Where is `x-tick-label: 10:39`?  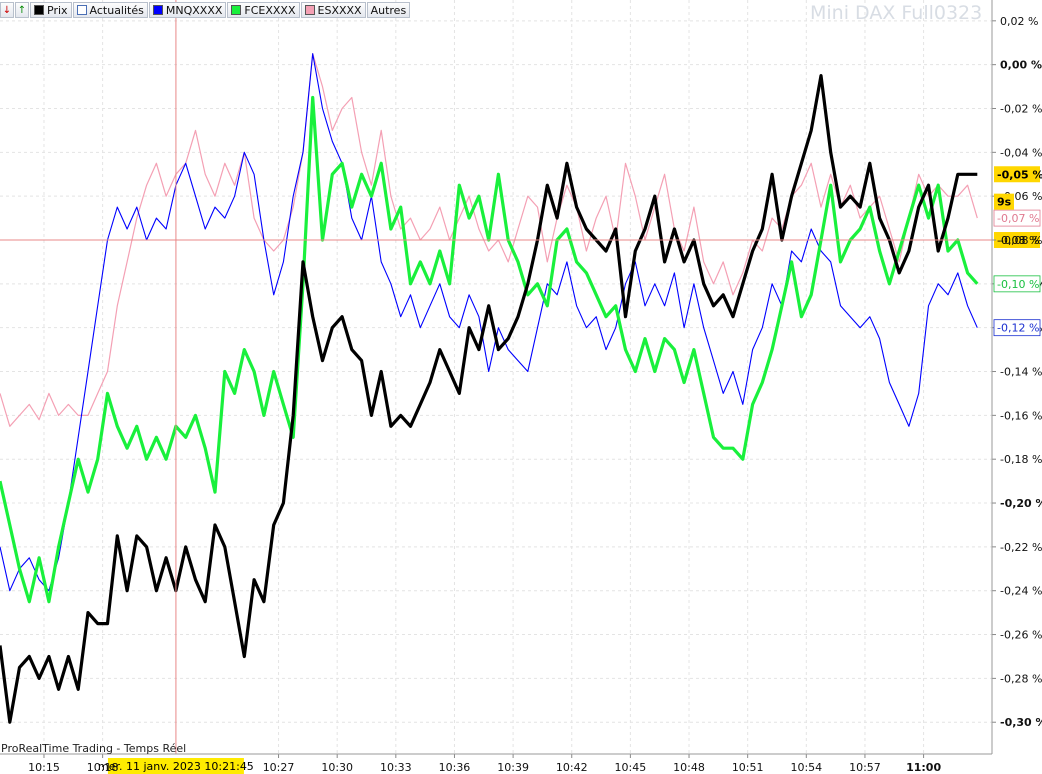
x-tick-label: 10:39 is located at coordinates (513, 767).